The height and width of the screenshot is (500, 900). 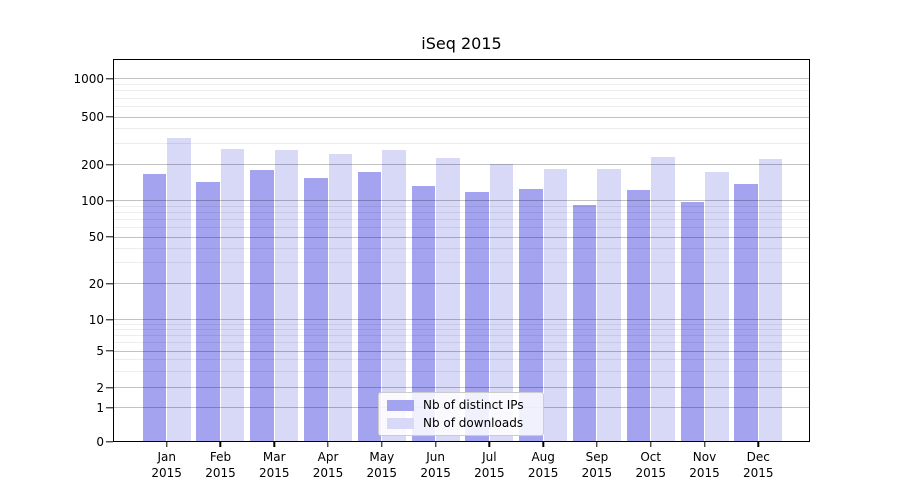 I want to click on x-tick-label: Aug 2015, so click(x=543, y=465).